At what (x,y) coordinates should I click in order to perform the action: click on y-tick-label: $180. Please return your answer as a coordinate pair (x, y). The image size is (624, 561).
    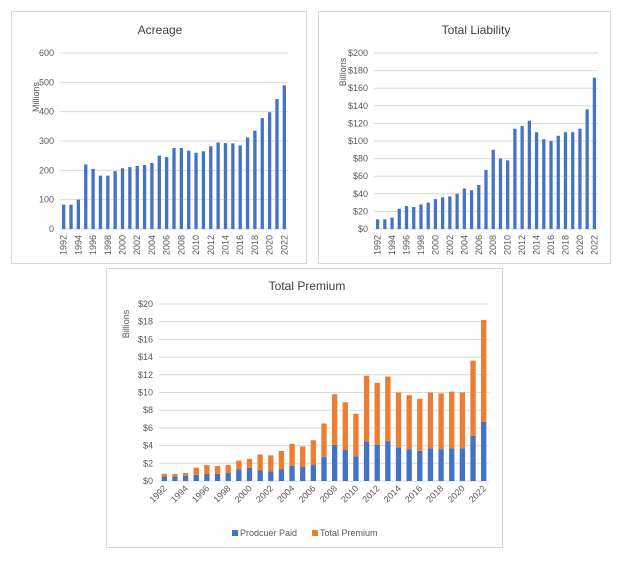
    Looking at the image, I should click on (358, 71).